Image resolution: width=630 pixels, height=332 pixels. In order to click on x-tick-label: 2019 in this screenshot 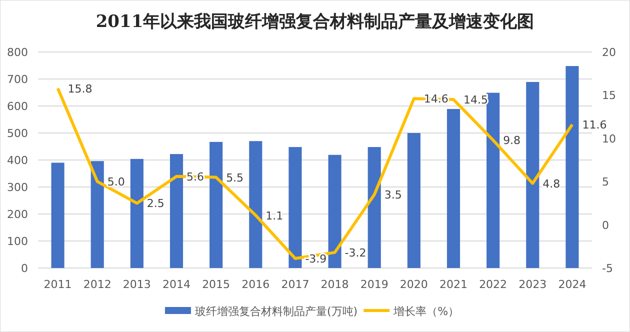, I will do `click(374, 284)`.